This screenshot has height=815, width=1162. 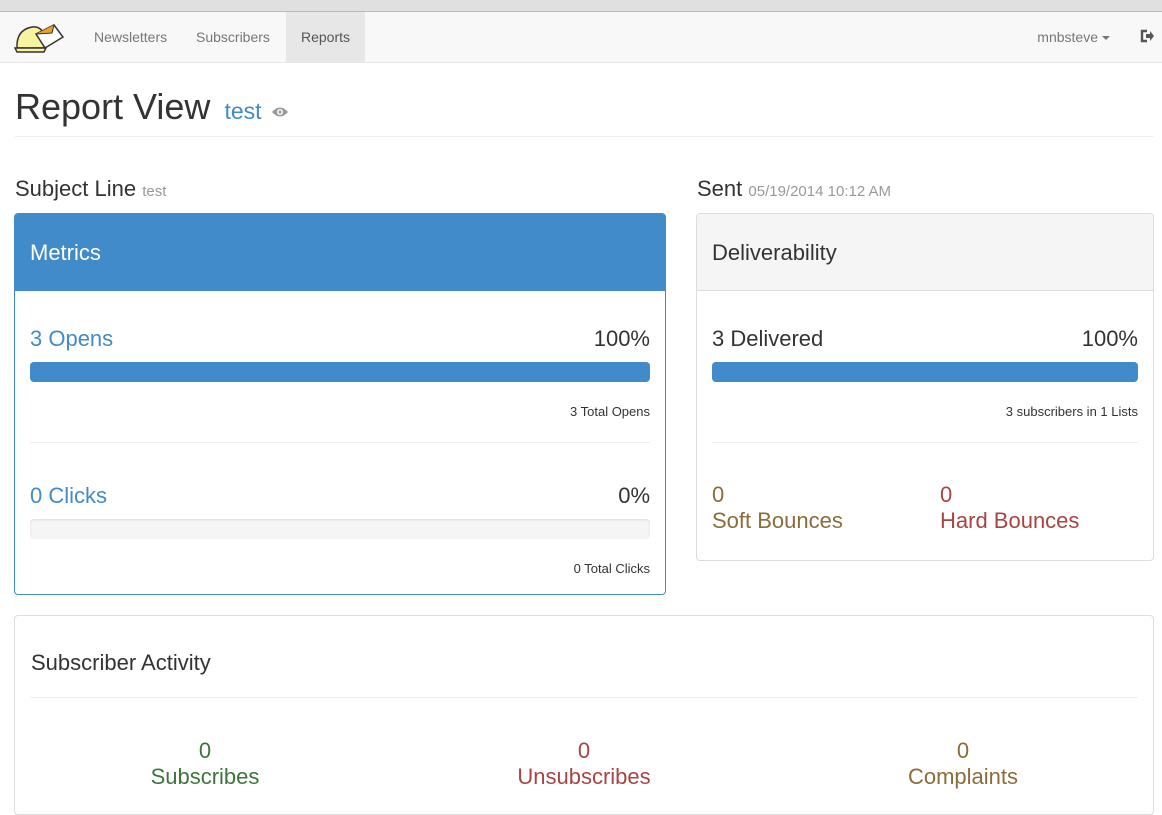 I want to click on soft-bounces-count: 0, so click(x=718, y=494).